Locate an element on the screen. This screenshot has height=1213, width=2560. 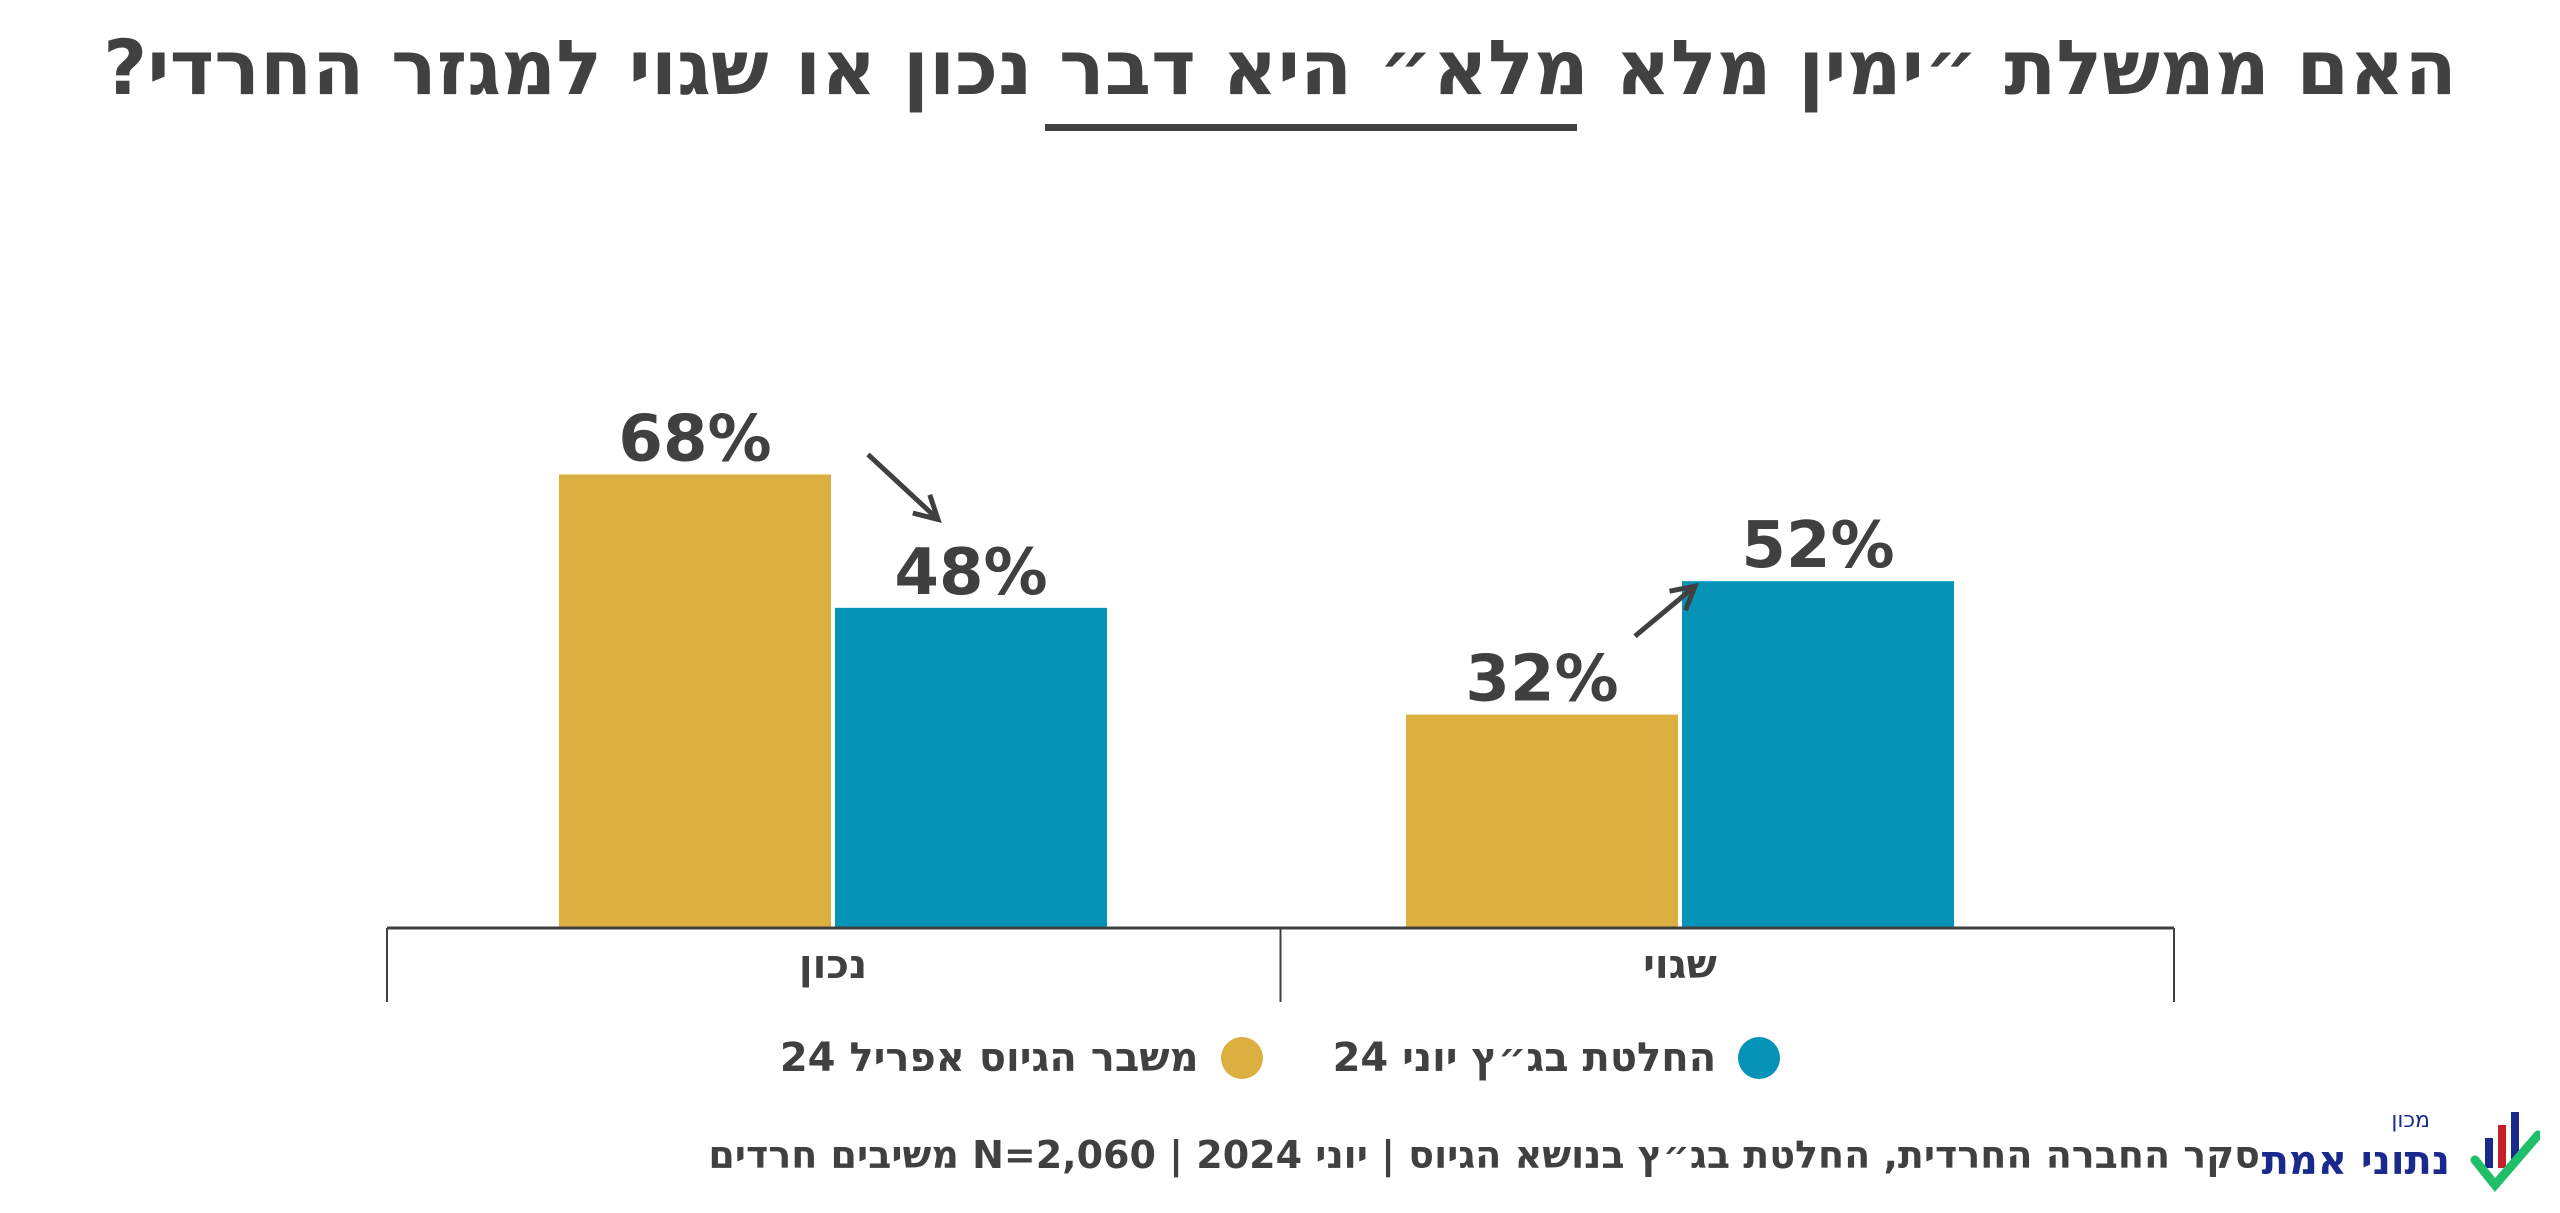
legend-item-april: משבר הגיוס אפריל 24 is located at coordinates (1021, 1058).